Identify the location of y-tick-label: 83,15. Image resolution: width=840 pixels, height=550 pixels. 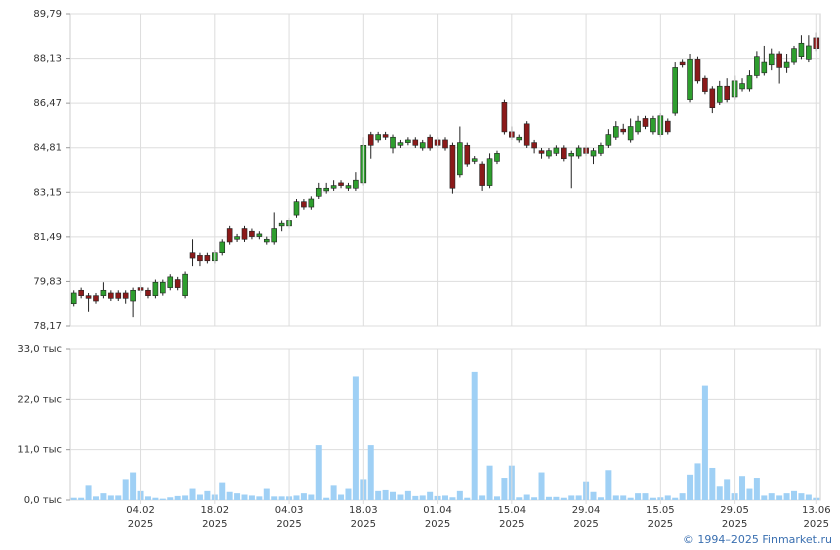
(47, 192).